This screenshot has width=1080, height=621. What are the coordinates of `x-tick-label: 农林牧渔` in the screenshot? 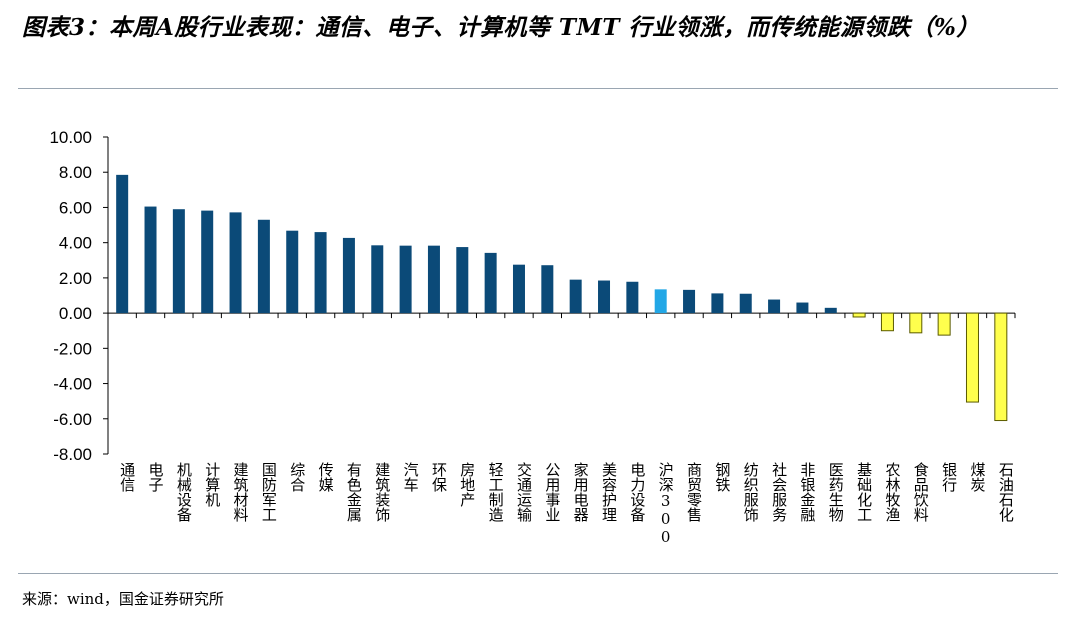 It's located at (892, 492).